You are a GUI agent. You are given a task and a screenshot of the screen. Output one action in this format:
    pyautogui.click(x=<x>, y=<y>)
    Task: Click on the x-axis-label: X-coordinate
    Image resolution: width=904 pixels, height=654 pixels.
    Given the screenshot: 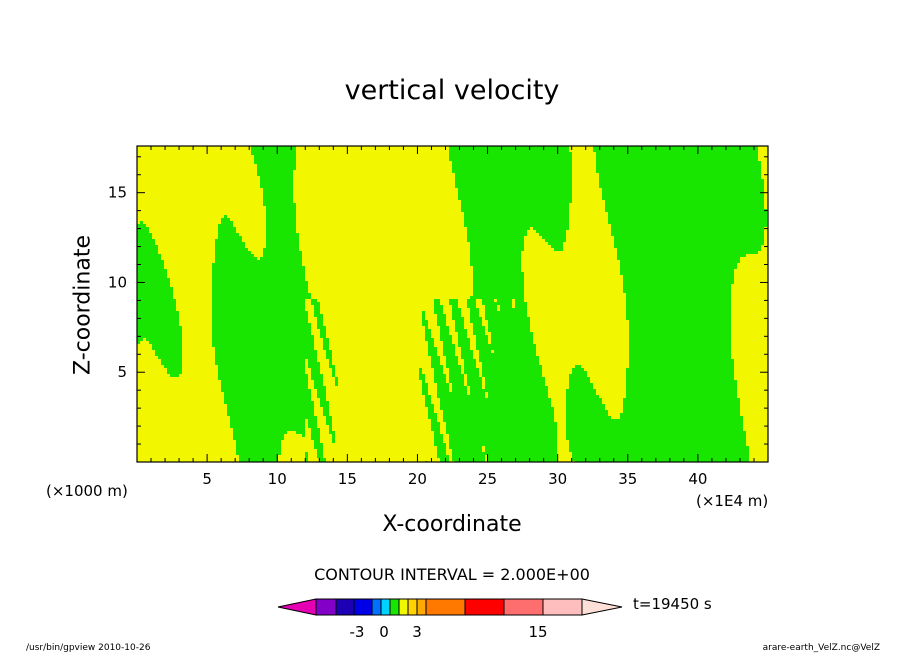 What is the action you would take?
    pyautogui.click(x=452, y=524)
    